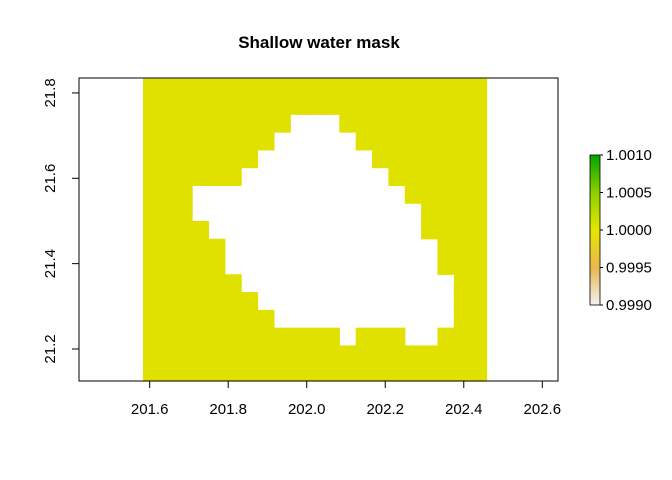  What do you see at coordinates (61, 221) in the screenshot?
I see `y-axis: 21.2 21.4 21.6 21.8` at bounding box center [61, 221].